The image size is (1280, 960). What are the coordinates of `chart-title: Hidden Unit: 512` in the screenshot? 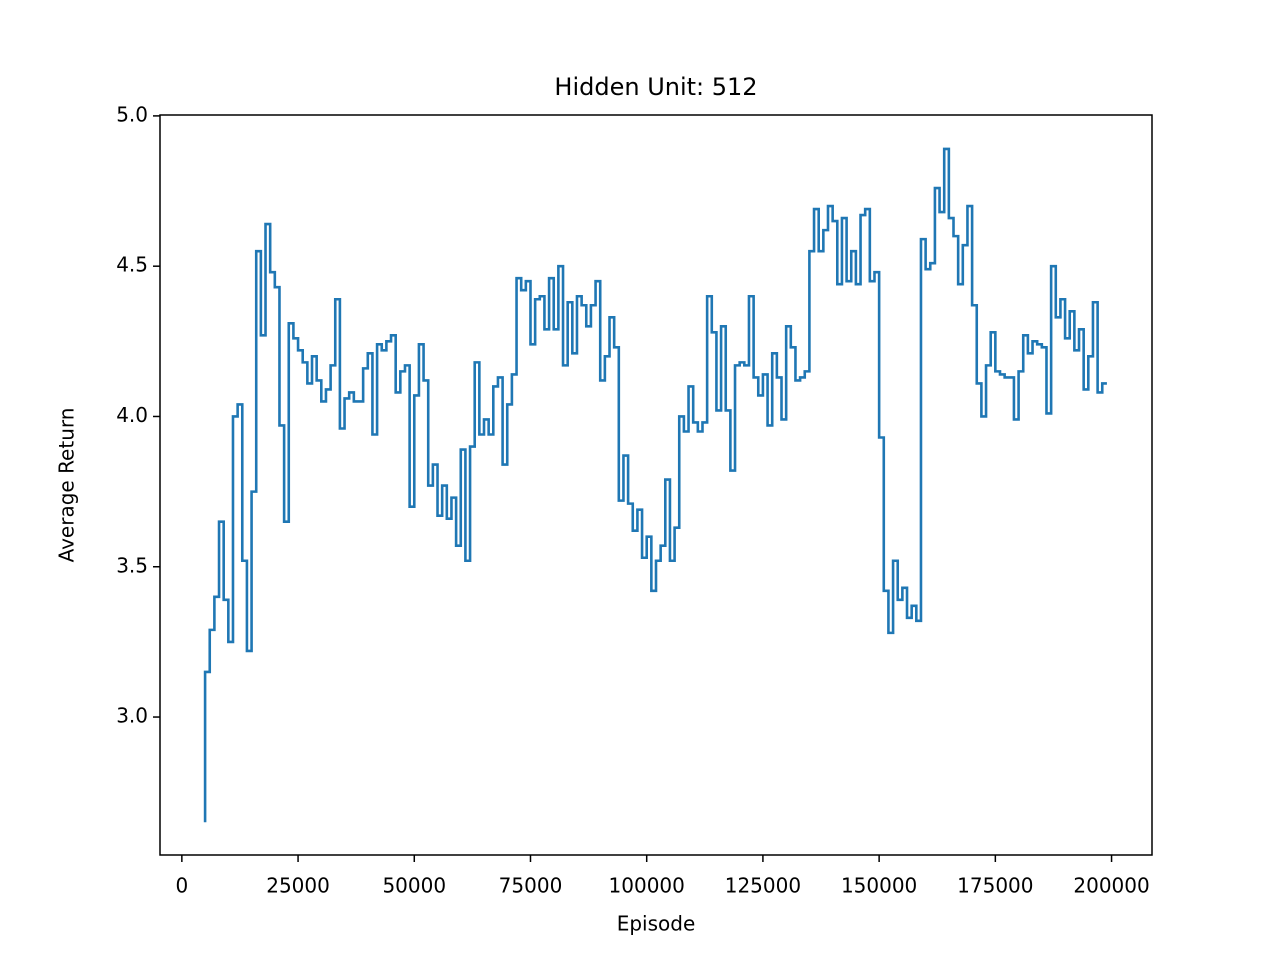 It's located at (655, 87).